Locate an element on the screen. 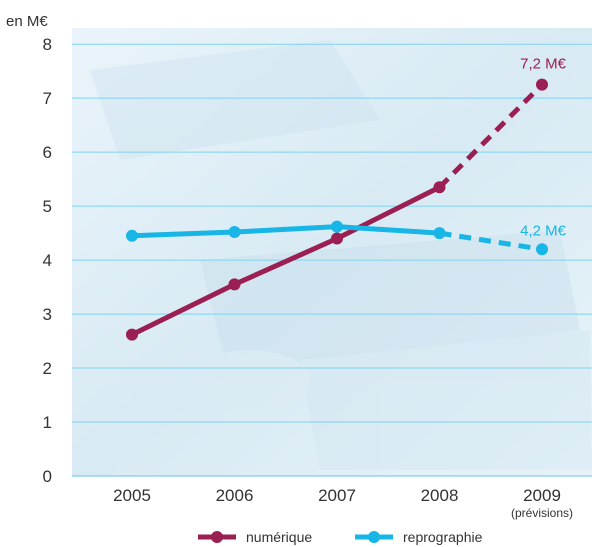 The image size is (592, 547). y-axis-ticks: 0 1 2 3 4 5 6 7 8 is located at coordinates (47, 260).